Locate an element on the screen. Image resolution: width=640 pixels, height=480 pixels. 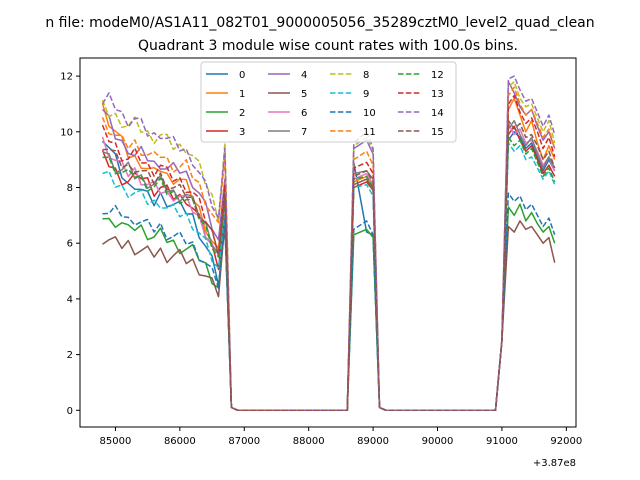
legend-label-3: 3 is located at coordinates (242, 132).